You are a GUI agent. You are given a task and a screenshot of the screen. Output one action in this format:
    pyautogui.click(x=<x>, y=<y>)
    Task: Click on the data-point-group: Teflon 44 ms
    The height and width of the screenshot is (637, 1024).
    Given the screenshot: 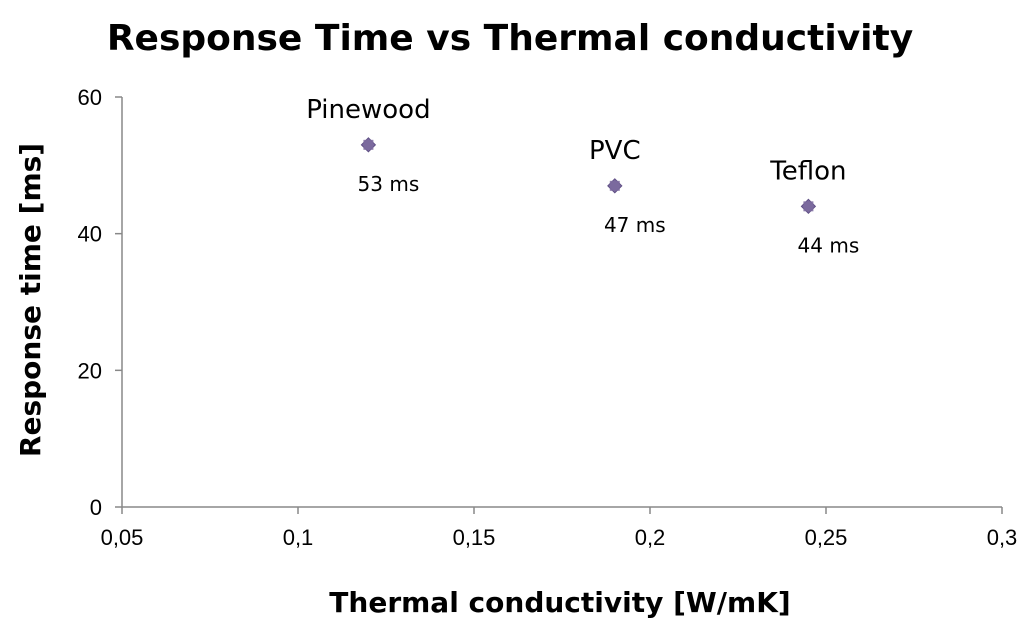 What is the action you would take?
    pyautogui.click(x=814, y=206)
    